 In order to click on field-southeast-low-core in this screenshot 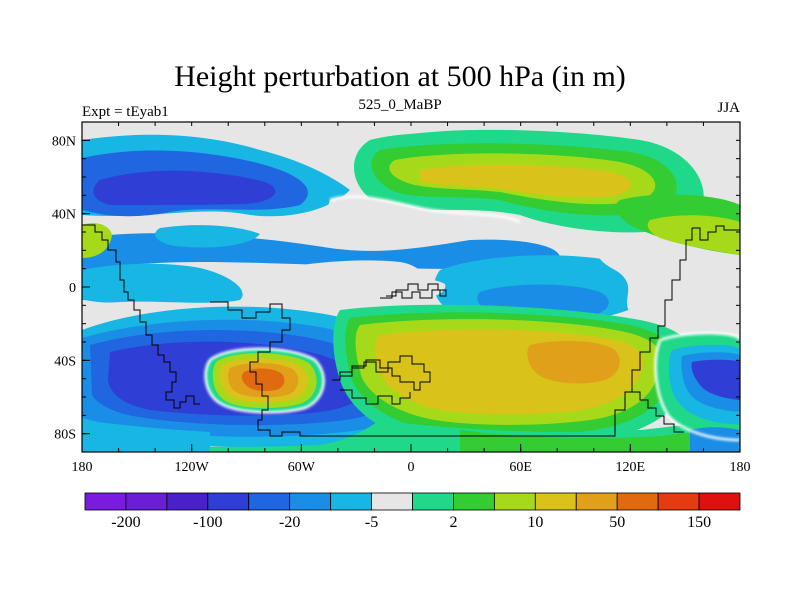, I will do `click(715, 379)`.